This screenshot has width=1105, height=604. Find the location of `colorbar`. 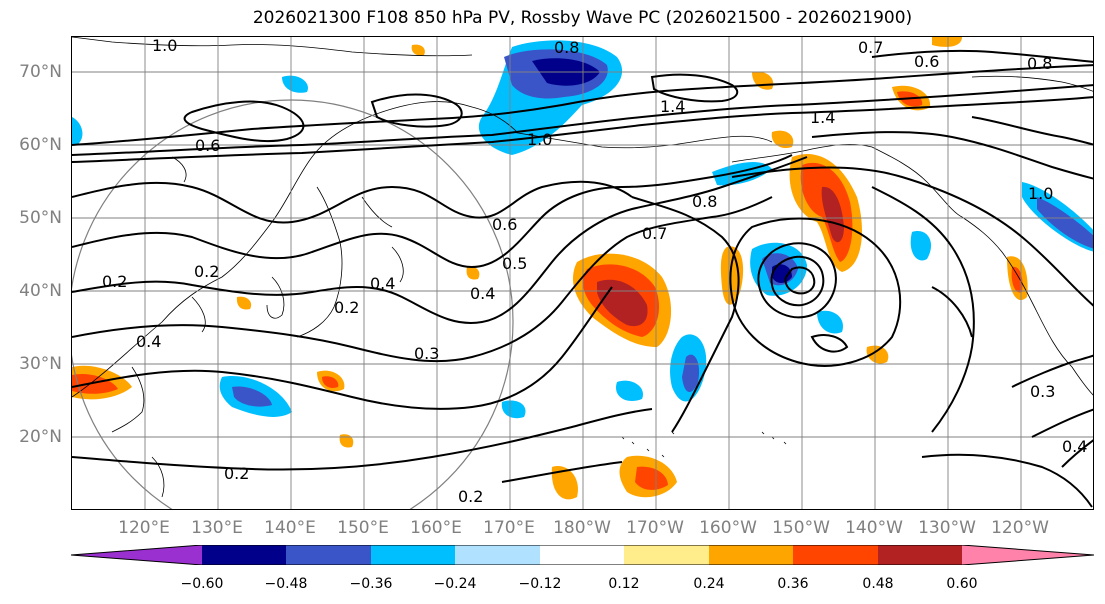

colorbar is located at coordinates (582, 555).